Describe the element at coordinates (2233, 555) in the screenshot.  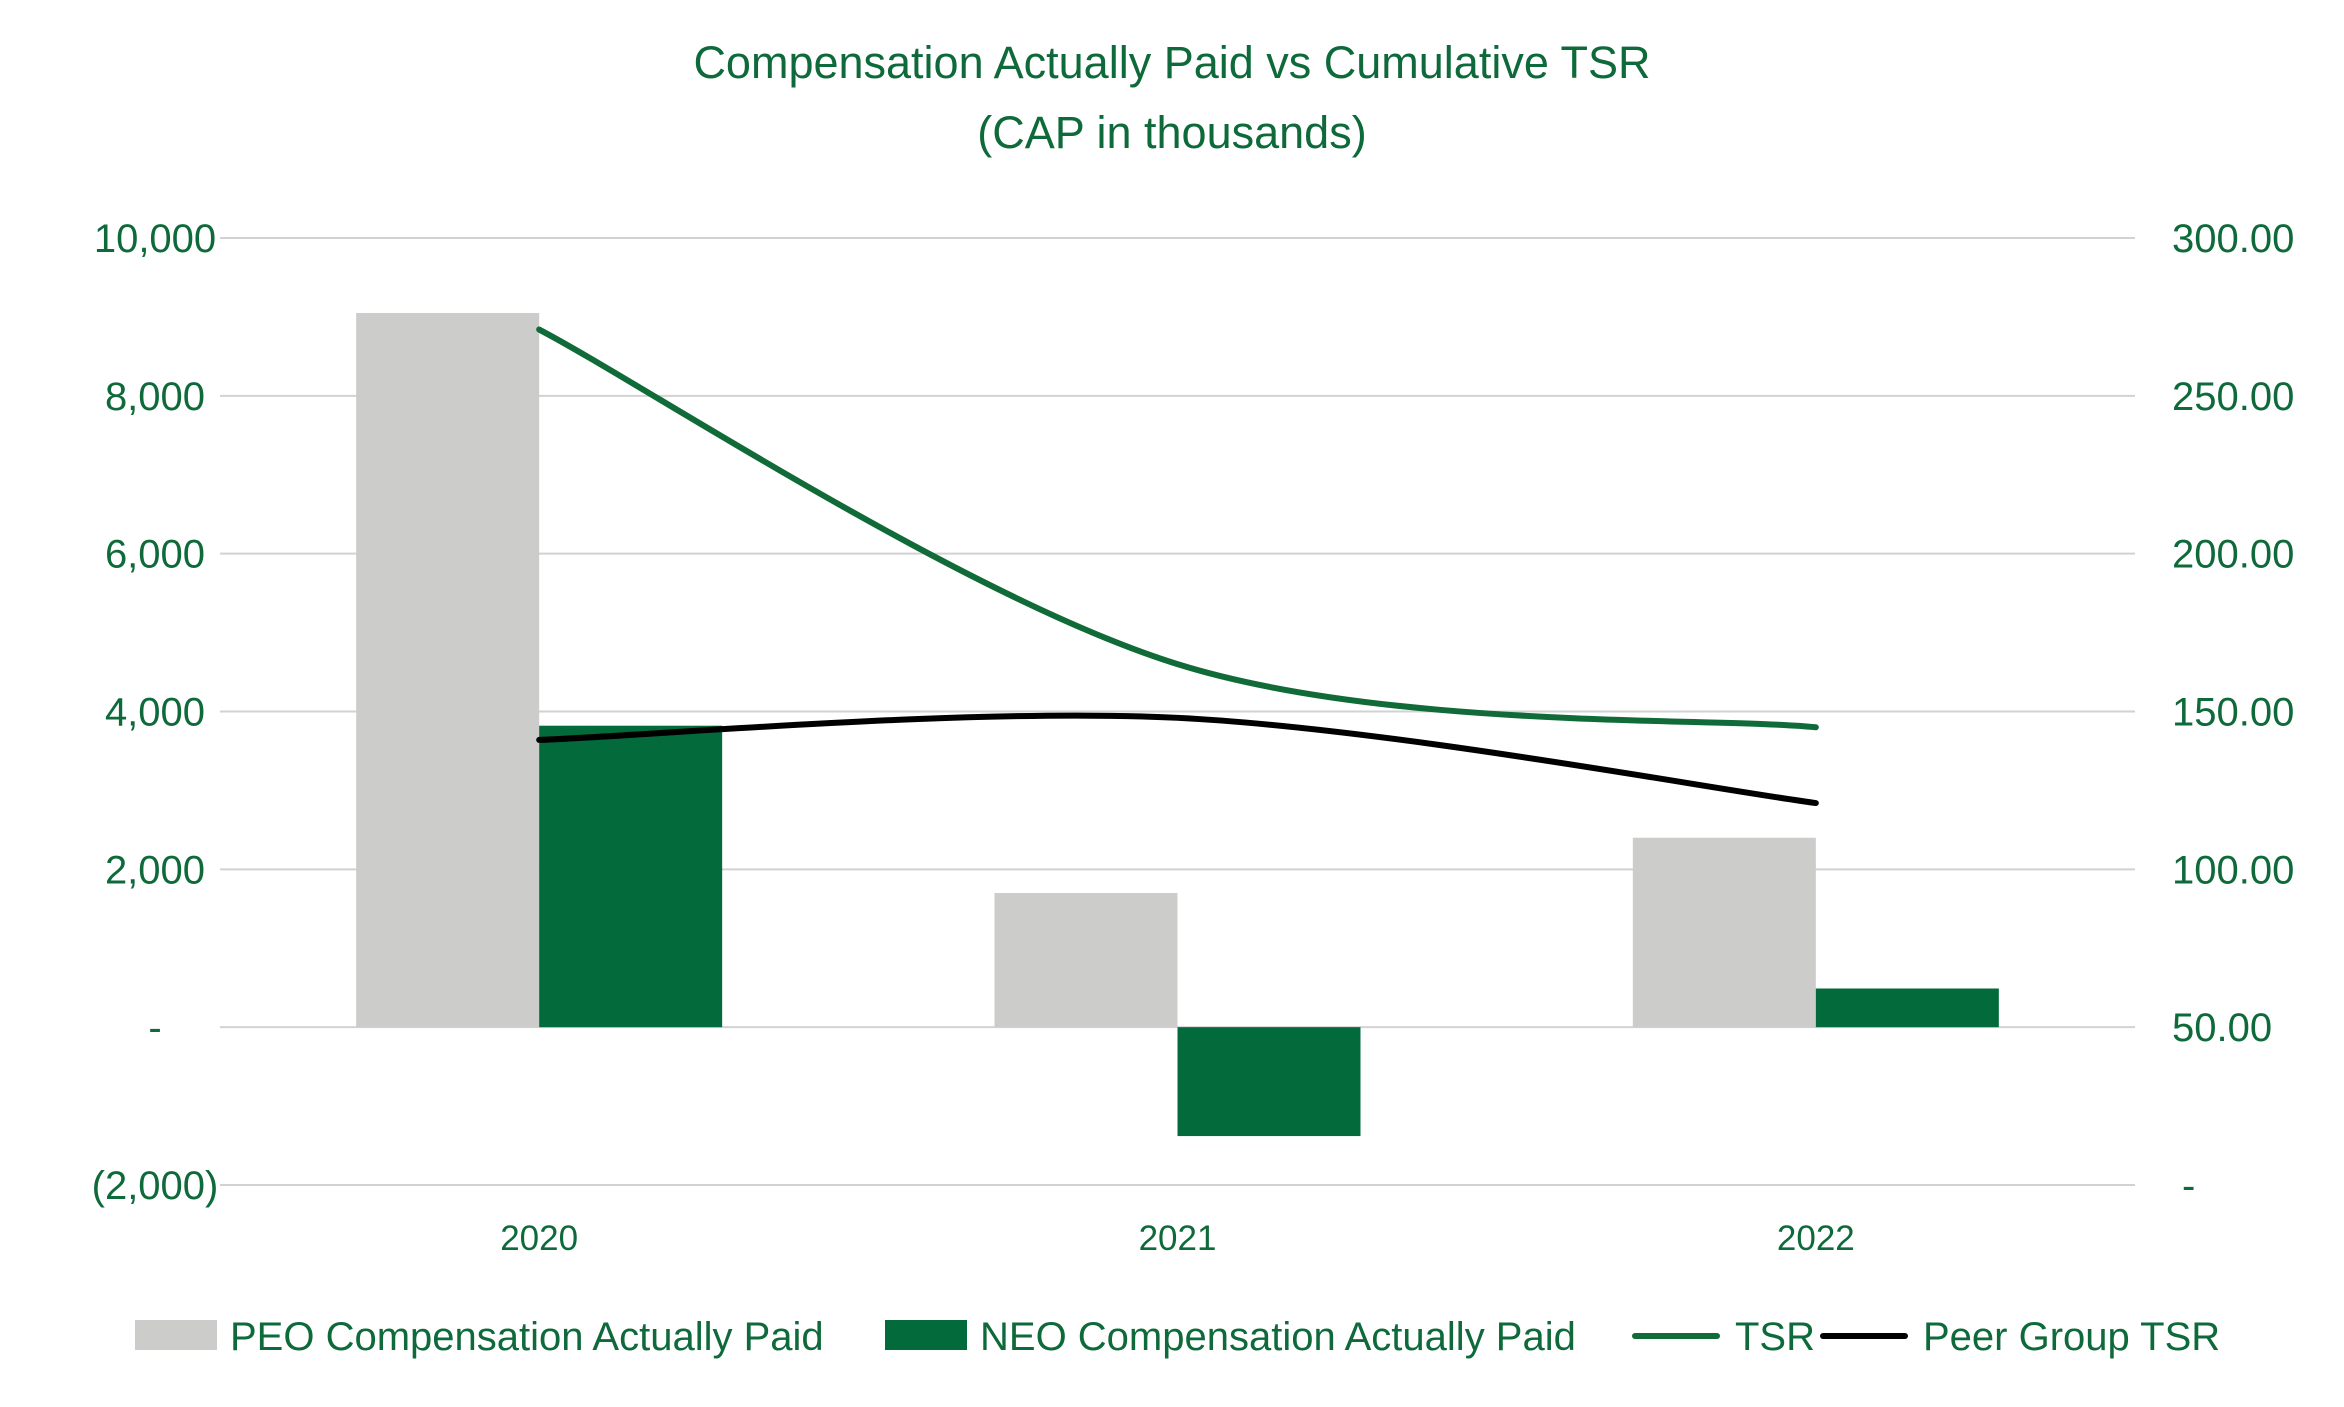
I see `right-axis-tick-label: 200.00` at that location.